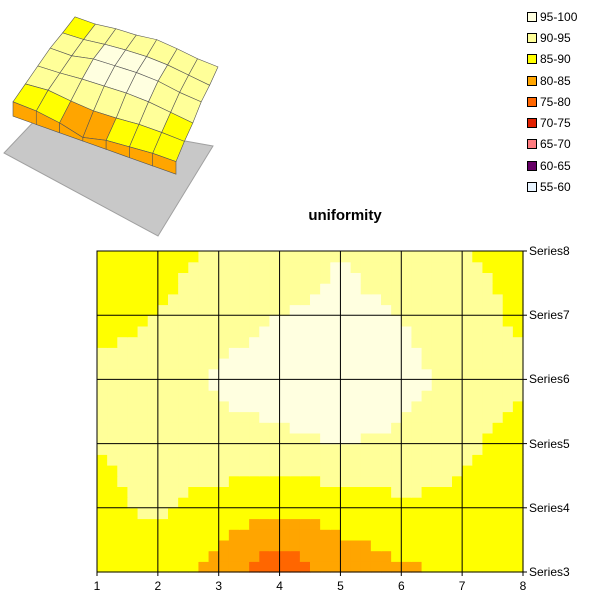 This screenshot has height=600, width=600. What do you see at coordinates (549, 507) in the screenshot?
I see `series-axis-label: Series4` at bounding box center [549, 507].